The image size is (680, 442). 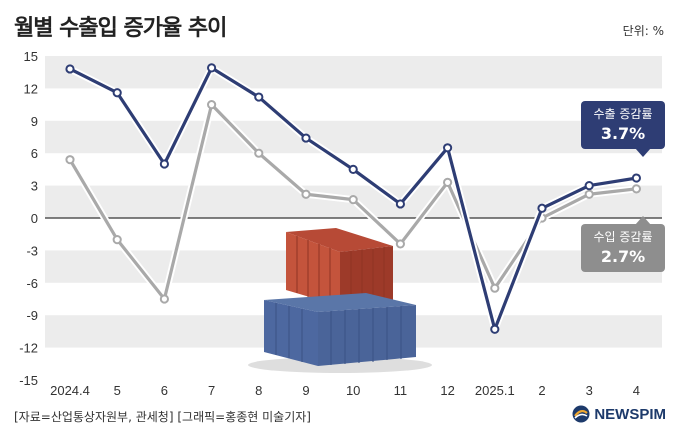 I want to click on shipping-containers-illustration, so click(x=340, y=300).